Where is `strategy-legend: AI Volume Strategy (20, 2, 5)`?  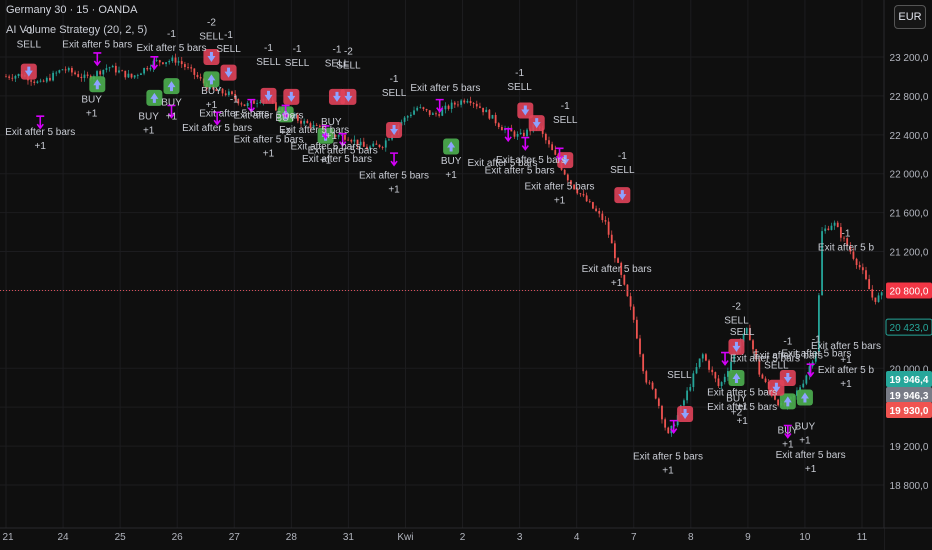
strategy-legend: AI Volume Strategy (20, 2, 5) is located at coordinates (77, 30).